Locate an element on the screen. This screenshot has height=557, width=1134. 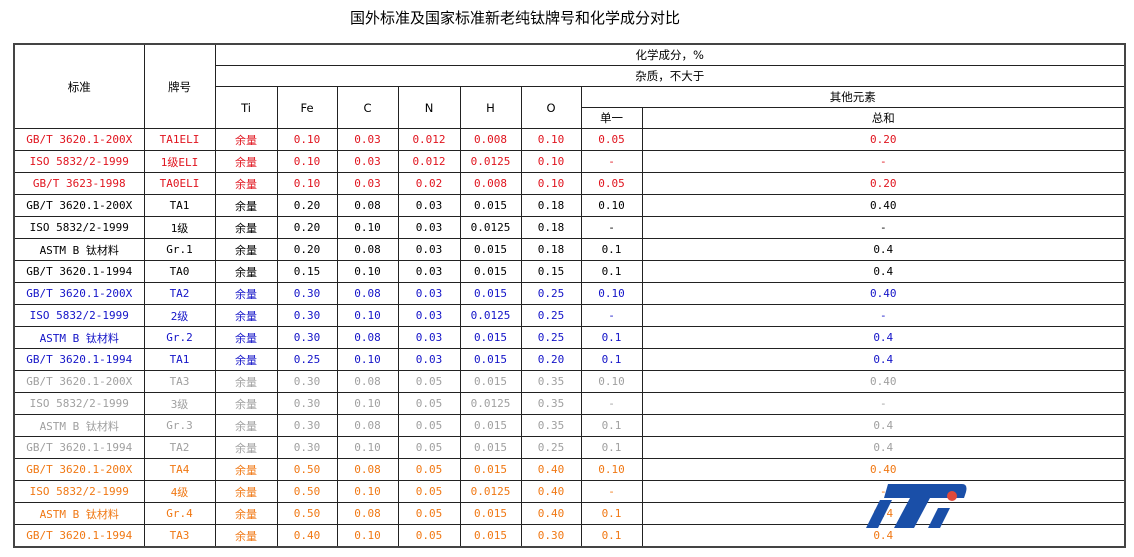
cell-single: 0.05 is located at coordinates (611, 139).